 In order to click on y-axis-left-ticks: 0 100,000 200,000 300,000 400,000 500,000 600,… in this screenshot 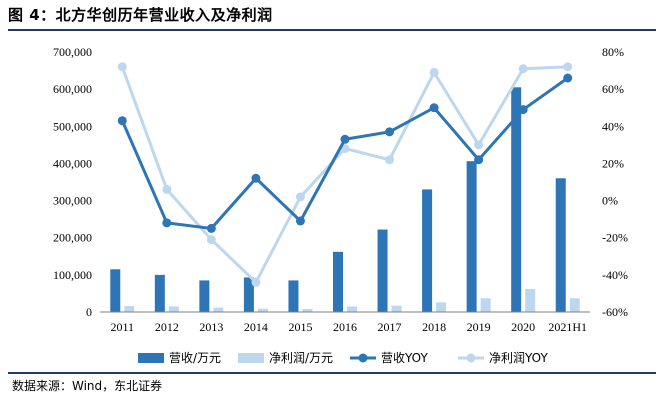, I will do `click(72, 182)`.